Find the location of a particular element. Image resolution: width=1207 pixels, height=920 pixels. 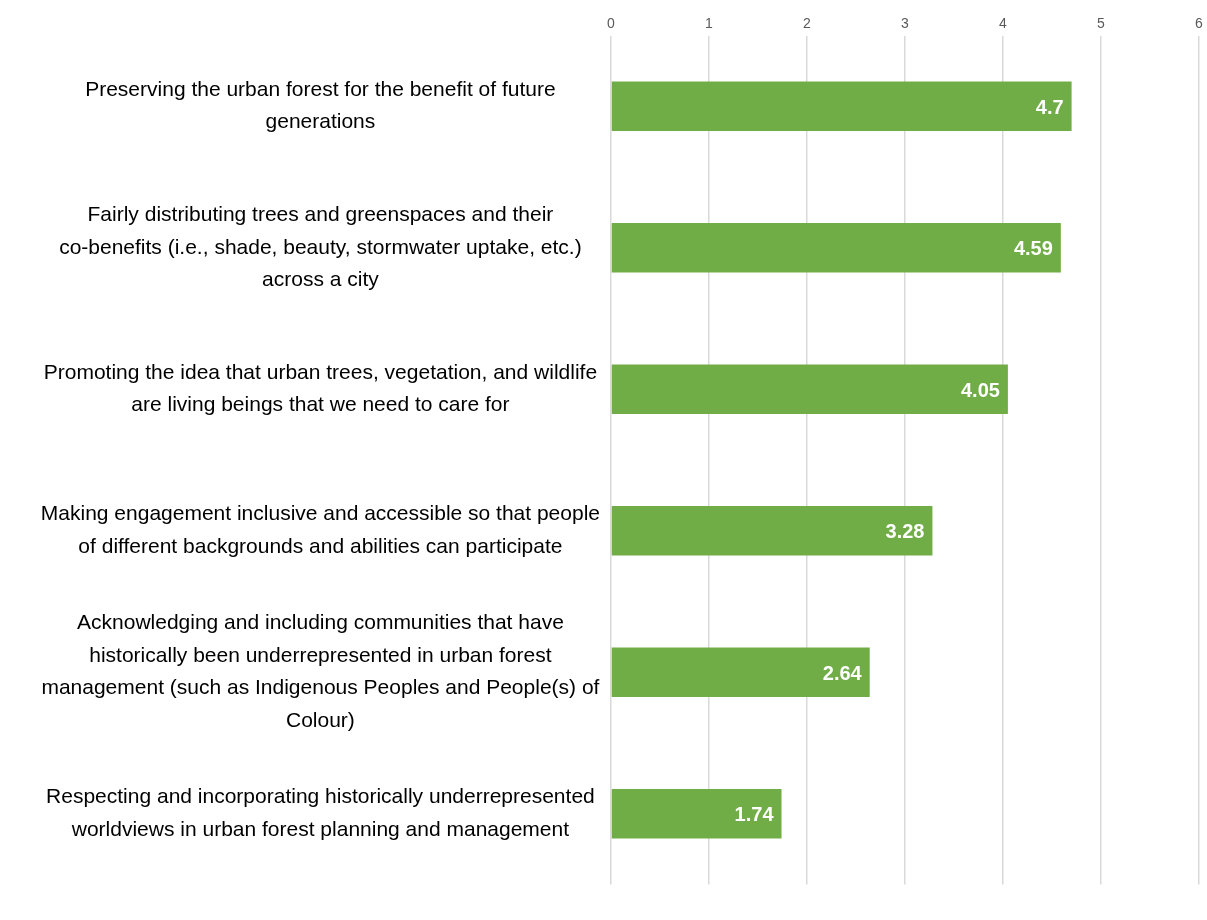

x-tick-label: 6 is located at coordinates (1199, 23).